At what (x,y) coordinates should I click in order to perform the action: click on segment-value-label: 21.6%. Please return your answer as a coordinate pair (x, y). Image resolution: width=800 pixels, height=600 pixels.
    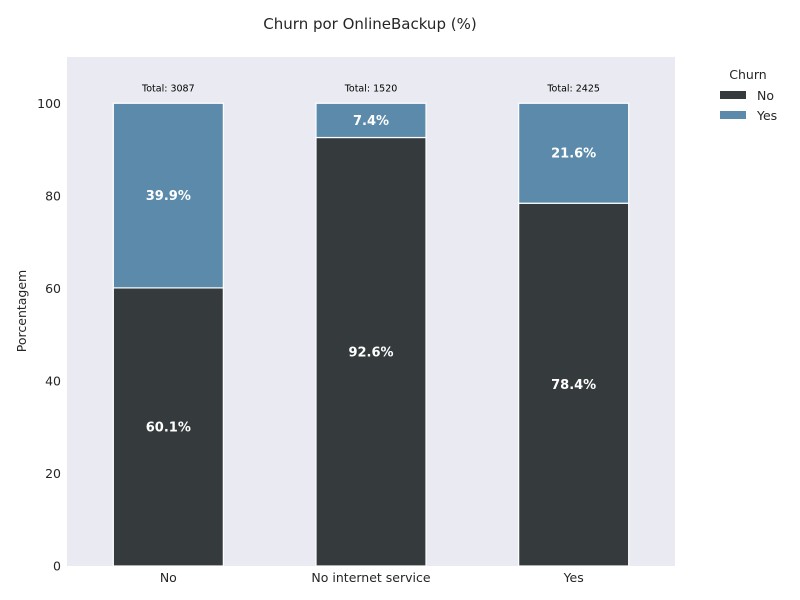
    Looking at the image, I should click on (573, 154).